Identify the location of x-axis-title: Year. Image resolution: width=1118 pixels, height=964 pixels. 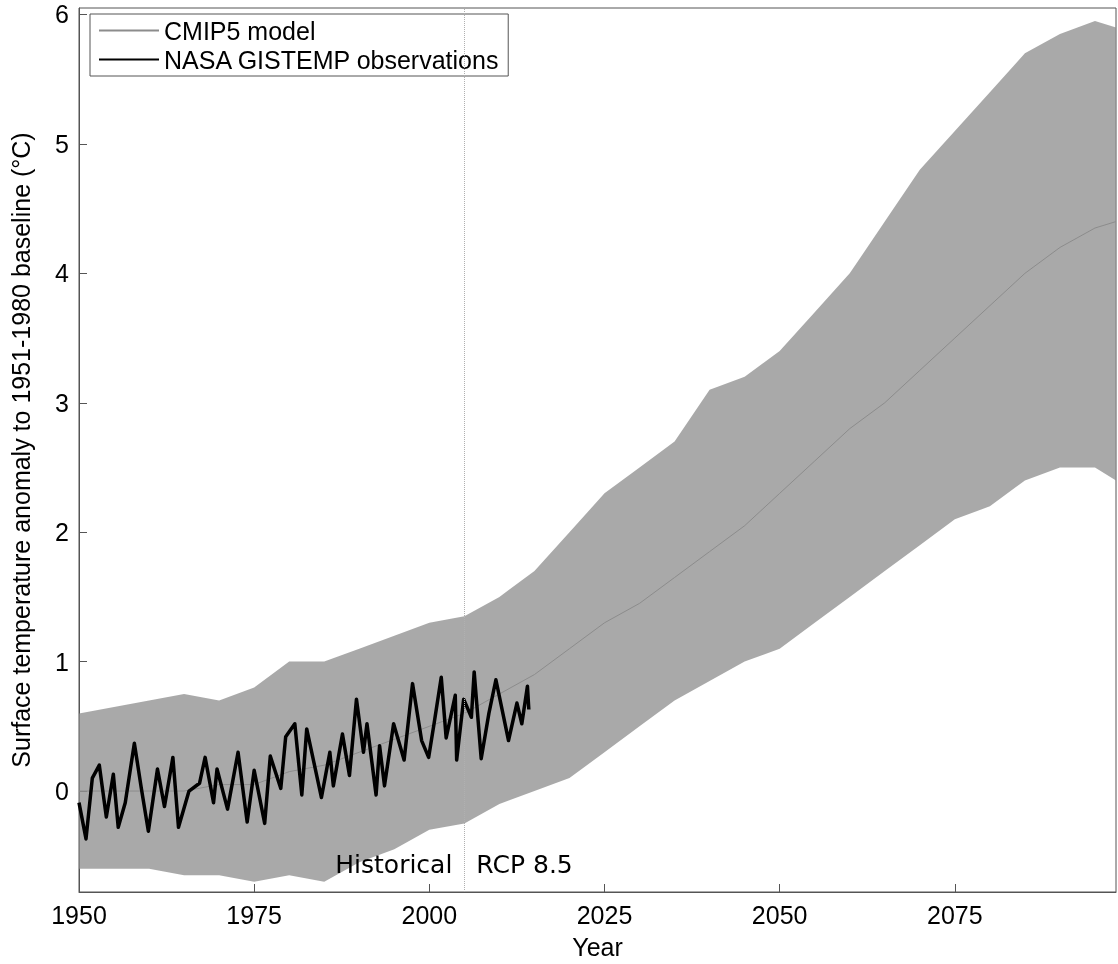
(597, 946).